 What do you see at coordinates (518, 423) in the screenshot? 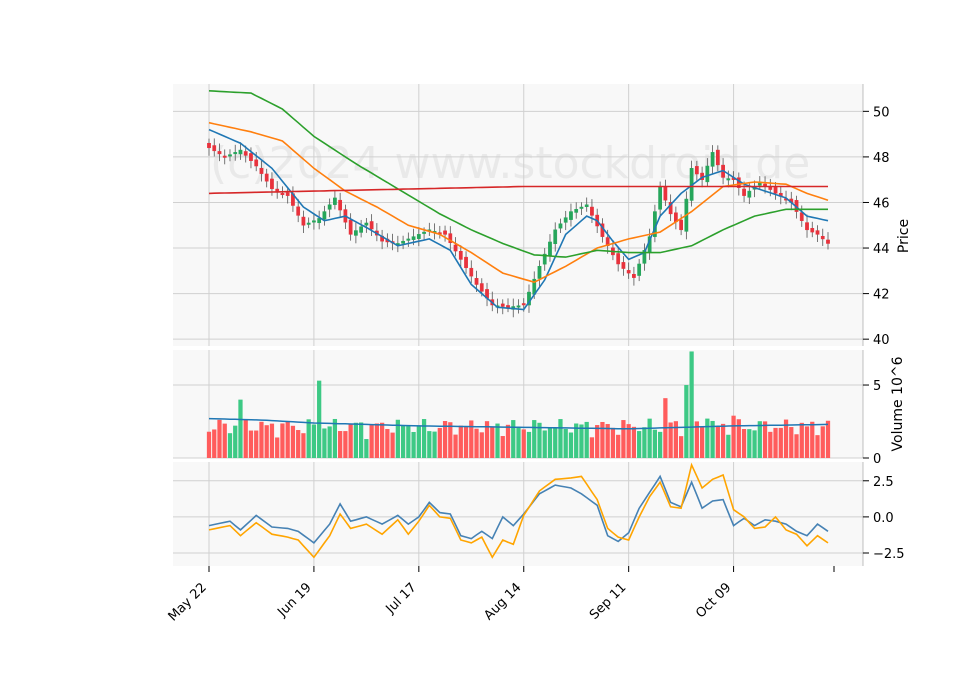
I see `volume-average-line` at bounding box center [518, 423].